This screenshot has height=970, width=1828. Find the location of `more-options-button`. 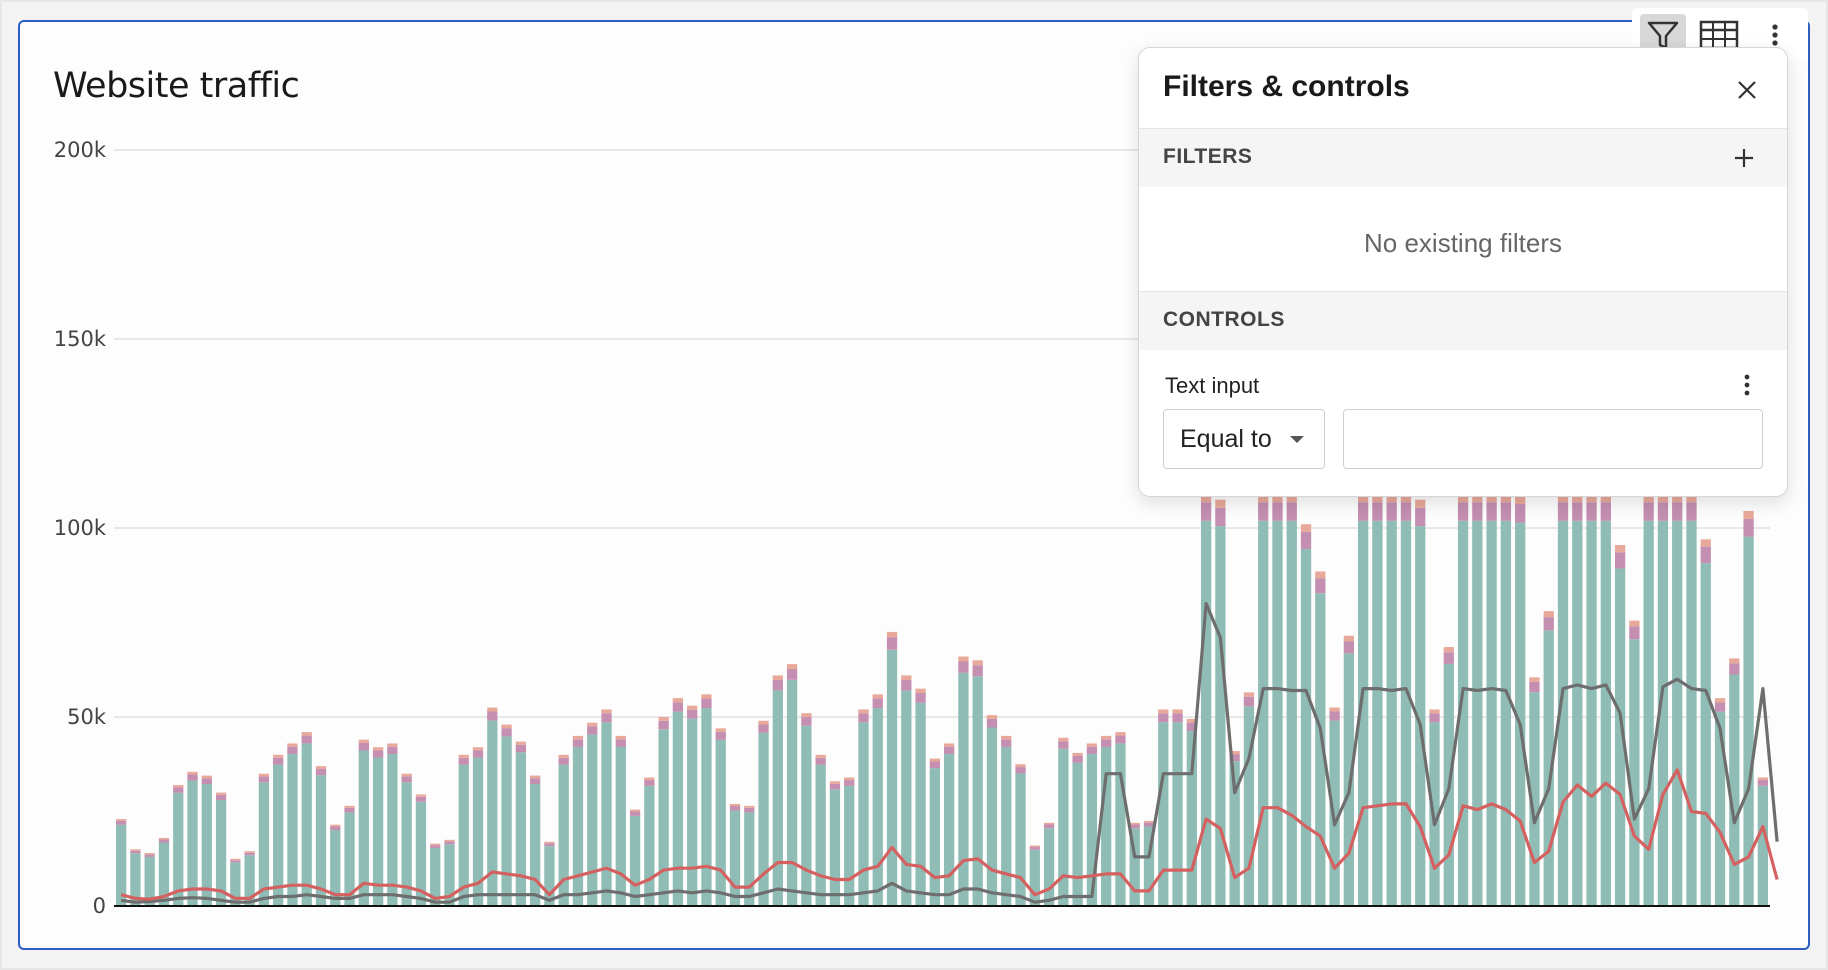

more-options-button is located at coordinates (1775, 35).